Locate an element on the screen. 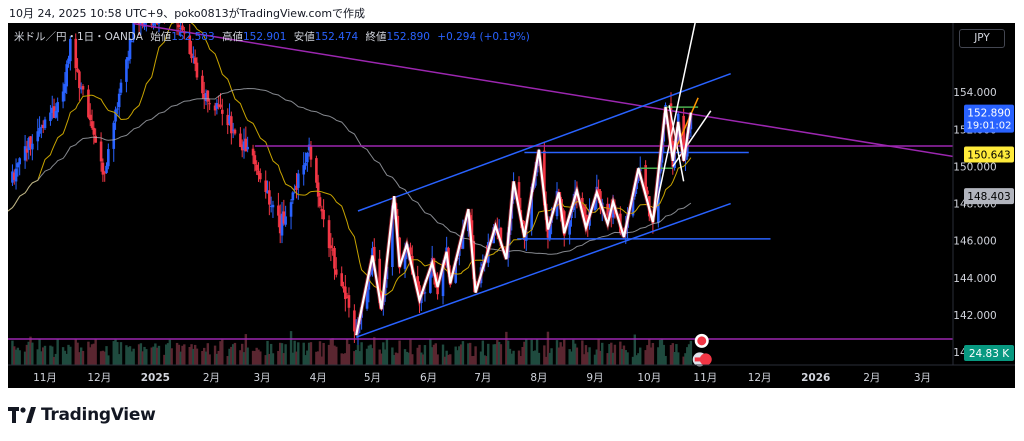 The width and height of the screenshot is (1024, 441). channel-lower-line is located at coordinates (543, 270).